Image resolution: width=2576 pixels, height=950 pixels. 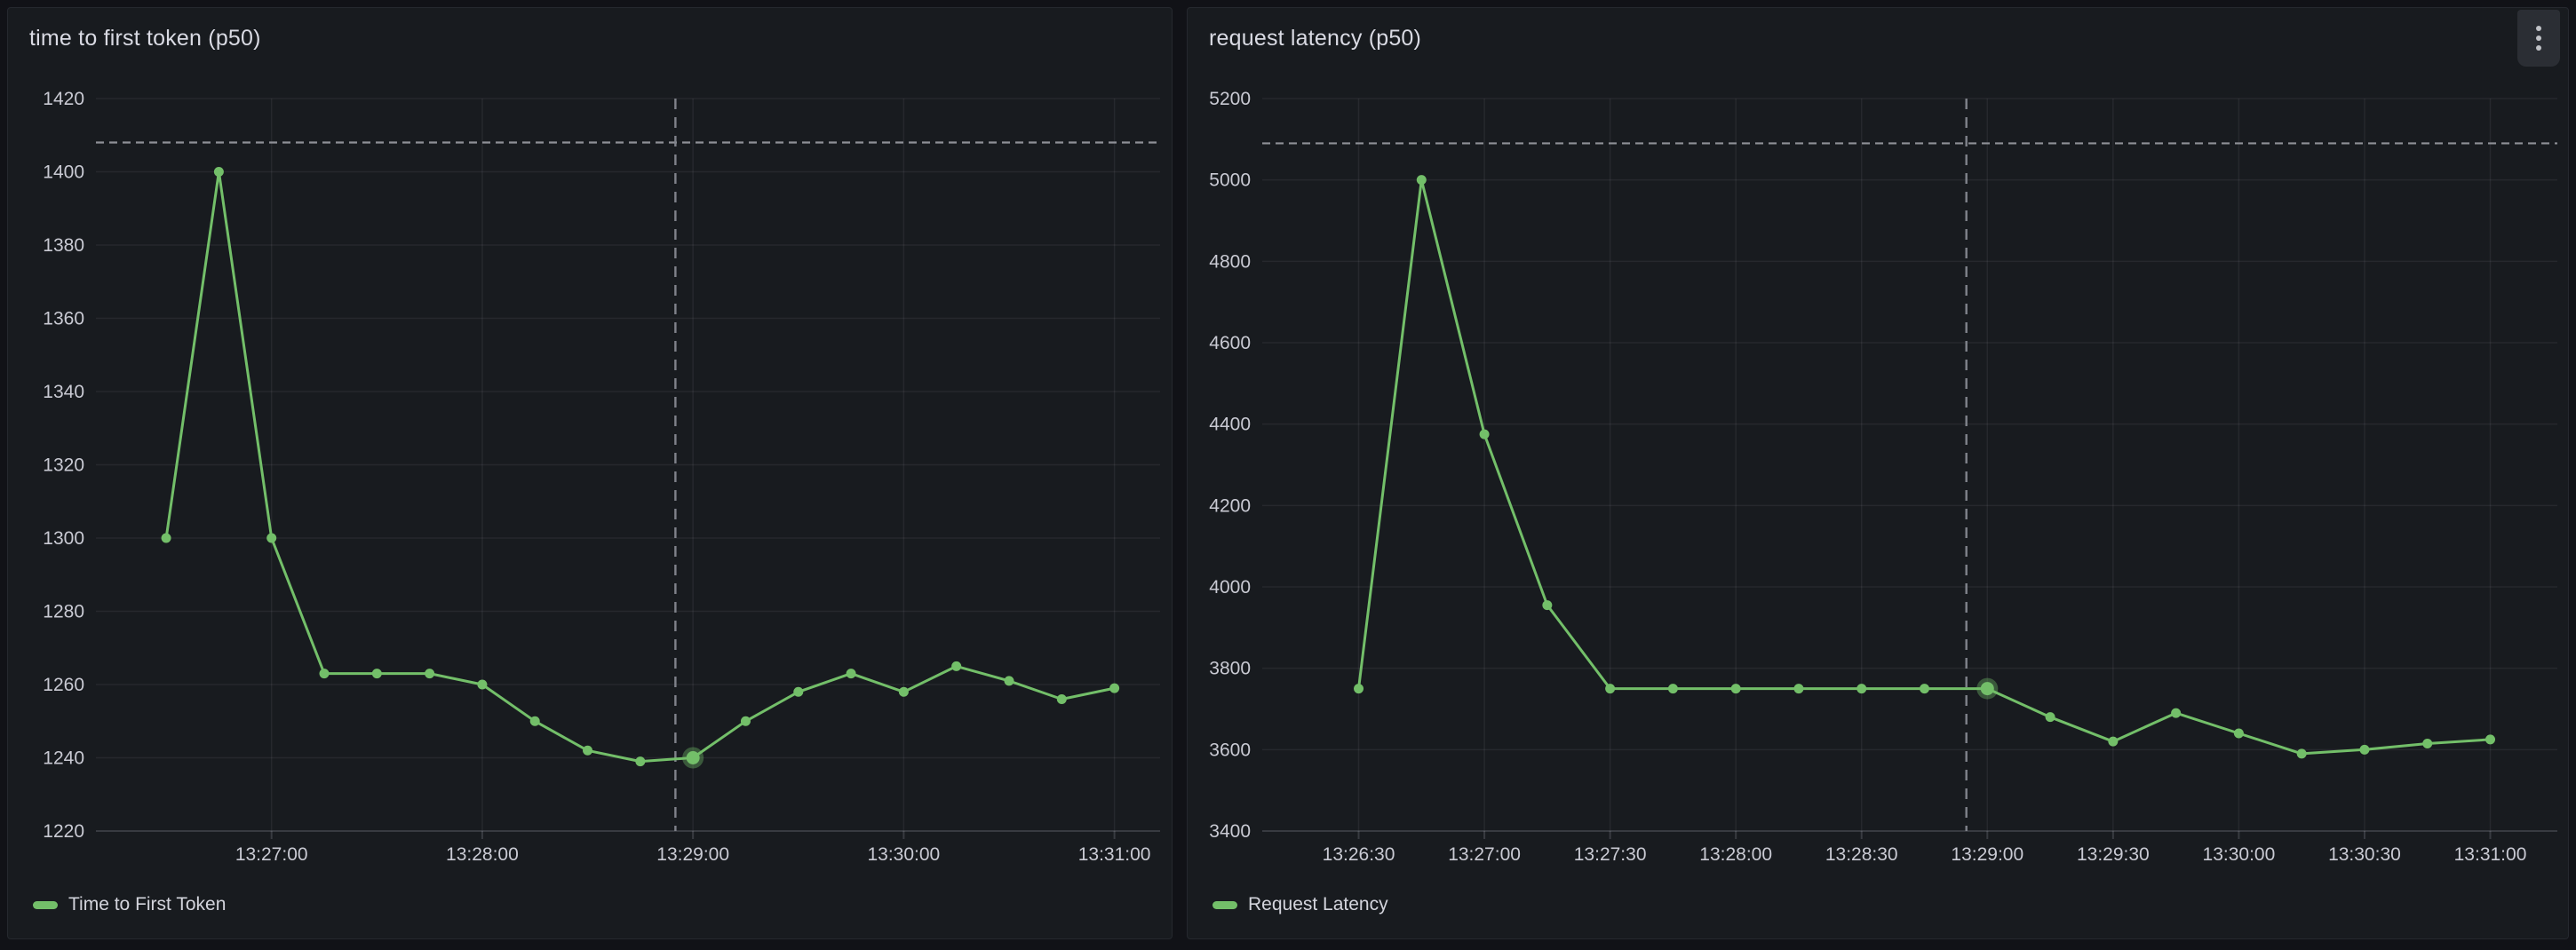 I want to click on y-tick-label: 1280, so click(x=63, y=612).